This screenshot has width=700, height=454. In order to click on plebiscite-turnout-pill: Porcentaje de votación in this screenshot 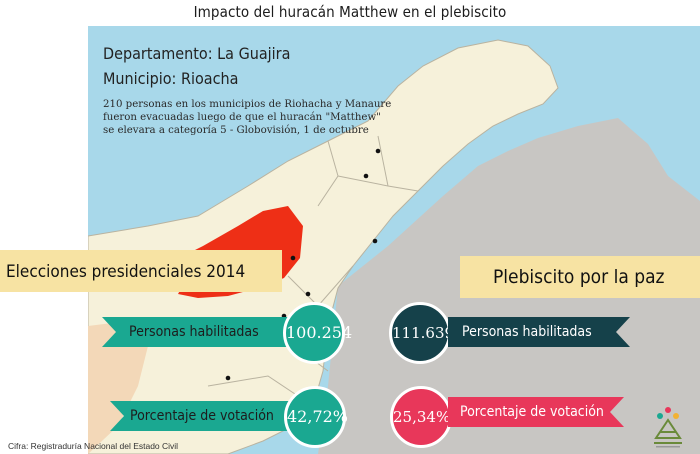, I will do `click(536, 412)`.